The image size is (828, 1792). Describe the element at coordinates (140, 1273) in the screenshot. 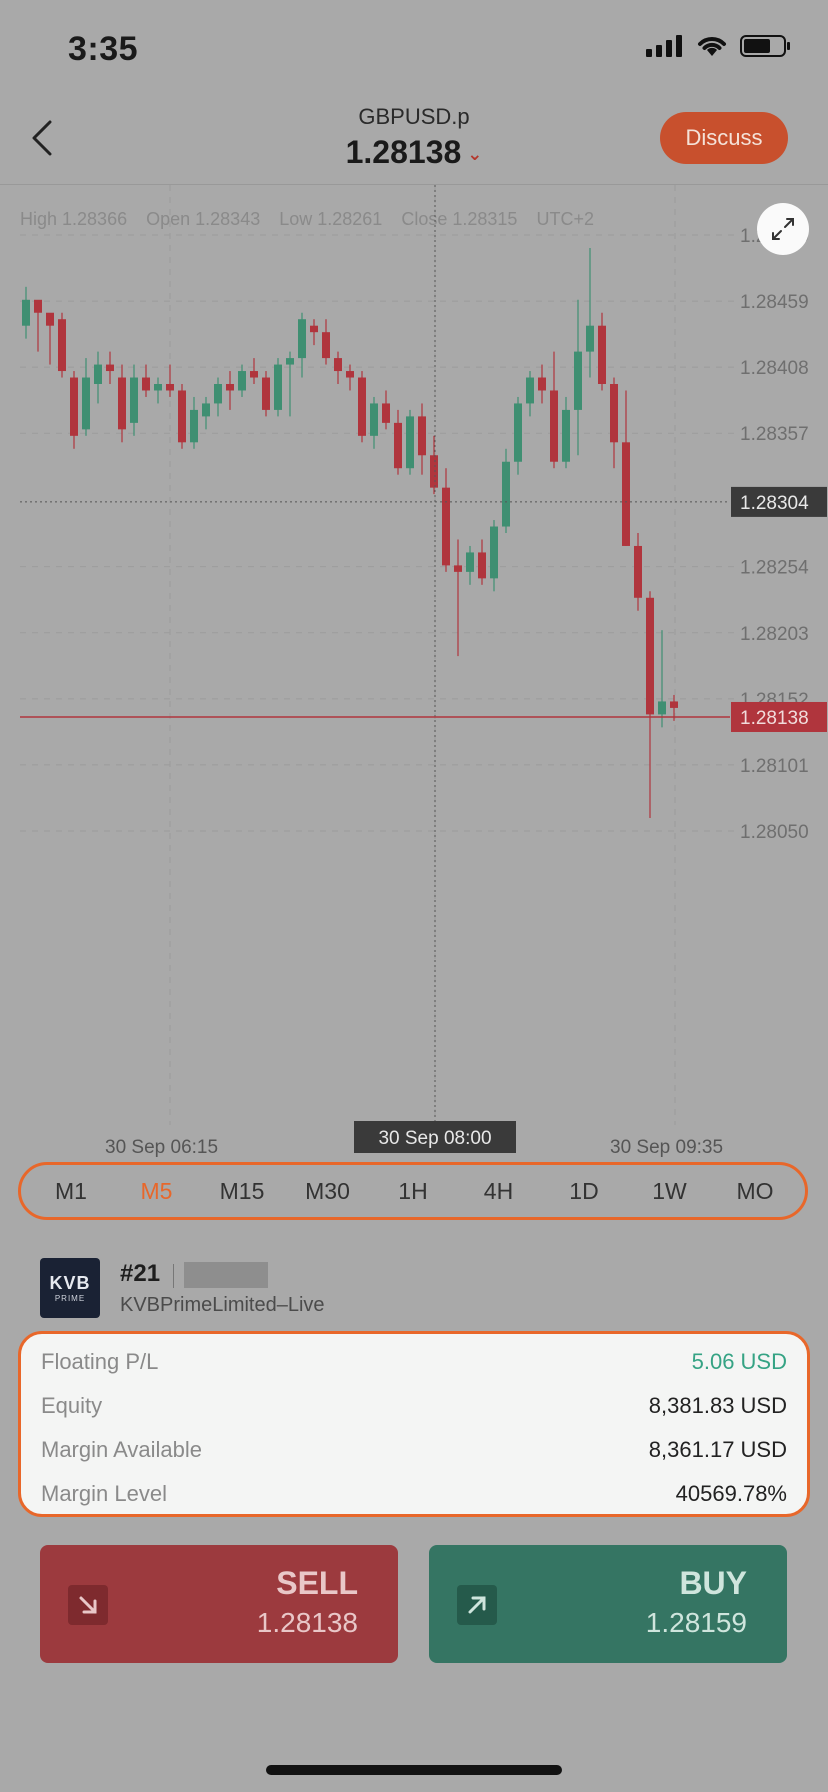

I see `account-number: #21` at that location.